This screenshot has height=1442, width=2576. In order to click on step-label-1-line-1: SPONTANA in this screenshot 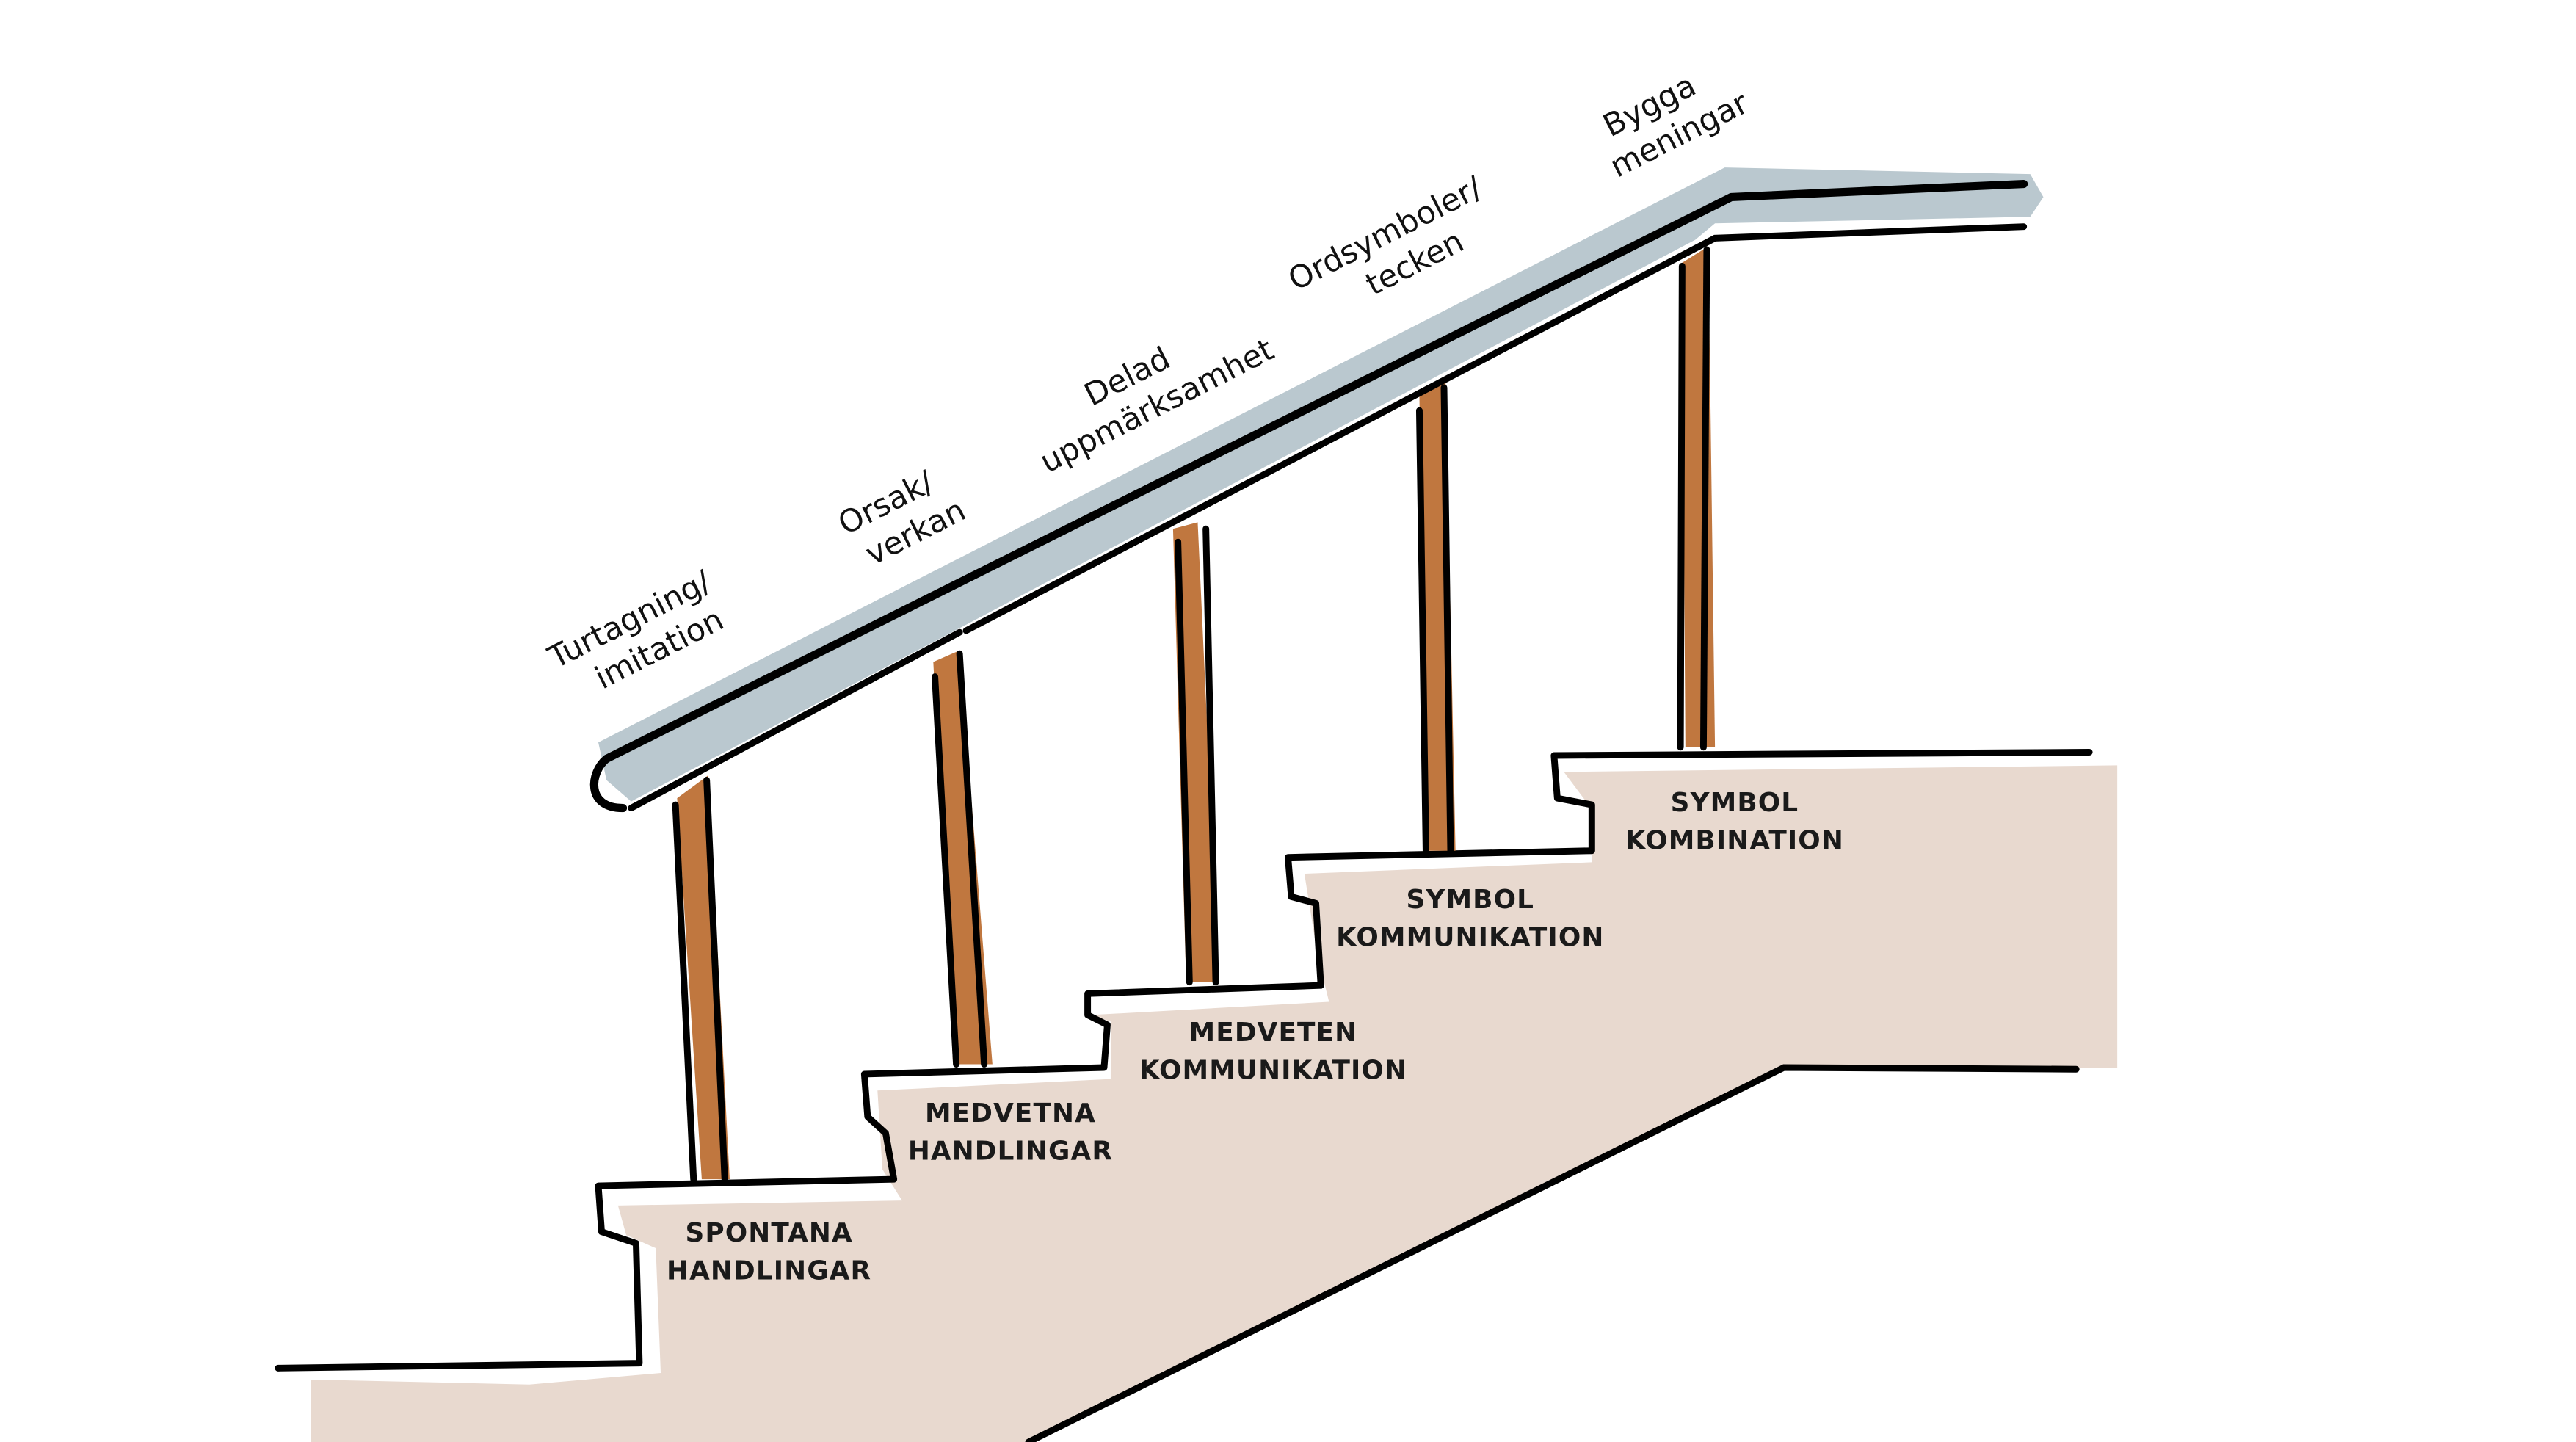, I will do `click(770, 1233)`.